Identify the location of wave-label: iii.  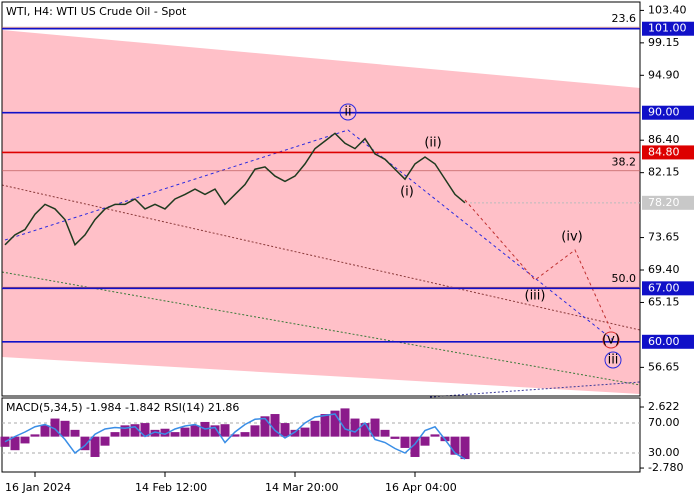
(613, 360).